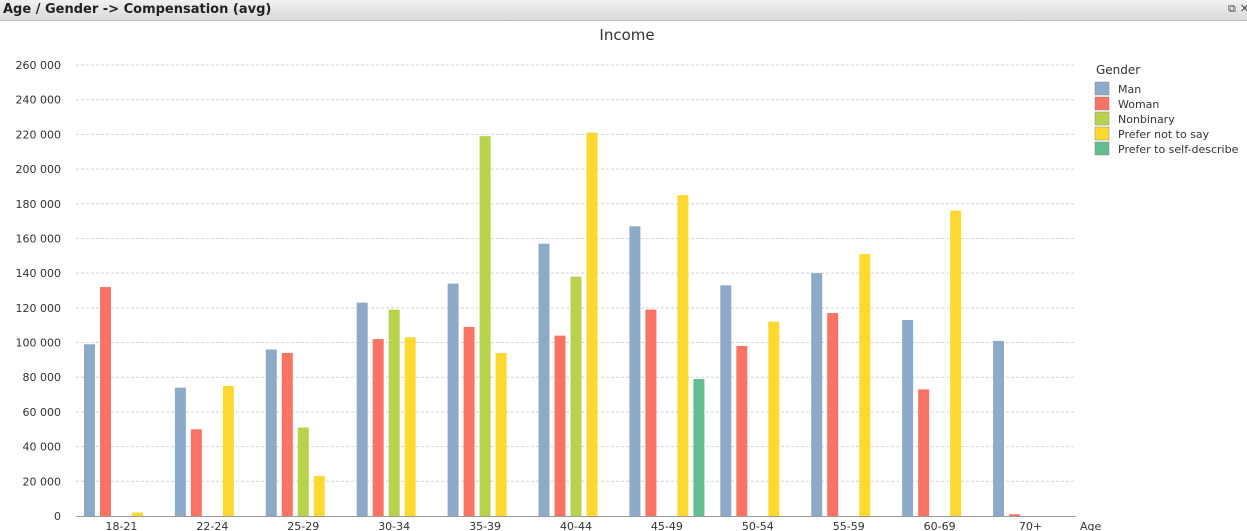  I want to click on x-tick-label: 22-24, so click(212, 525).